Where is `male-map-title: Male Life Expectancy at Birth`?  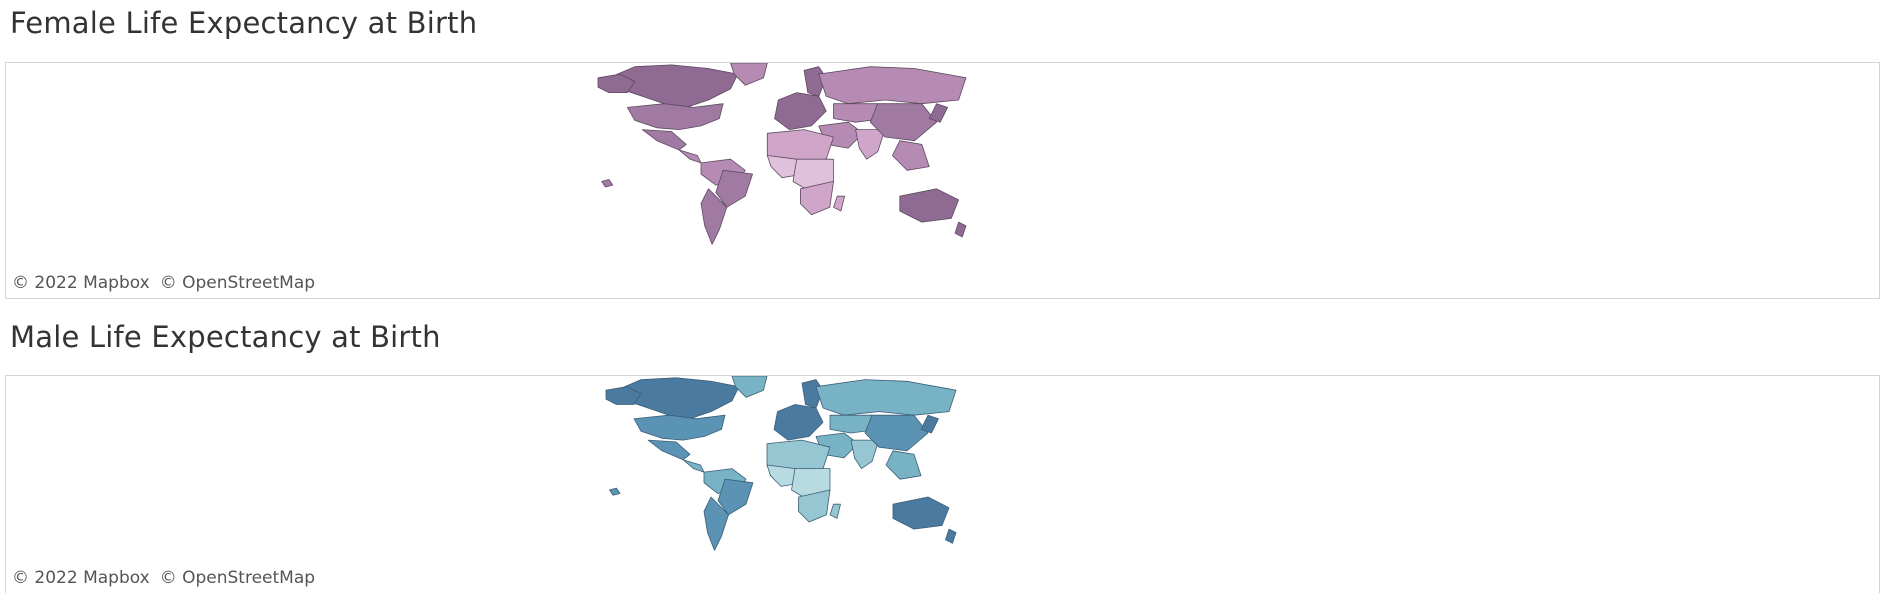 male-map-title: Male Life Expectancy at Birth is located at coordinates (225, 337).